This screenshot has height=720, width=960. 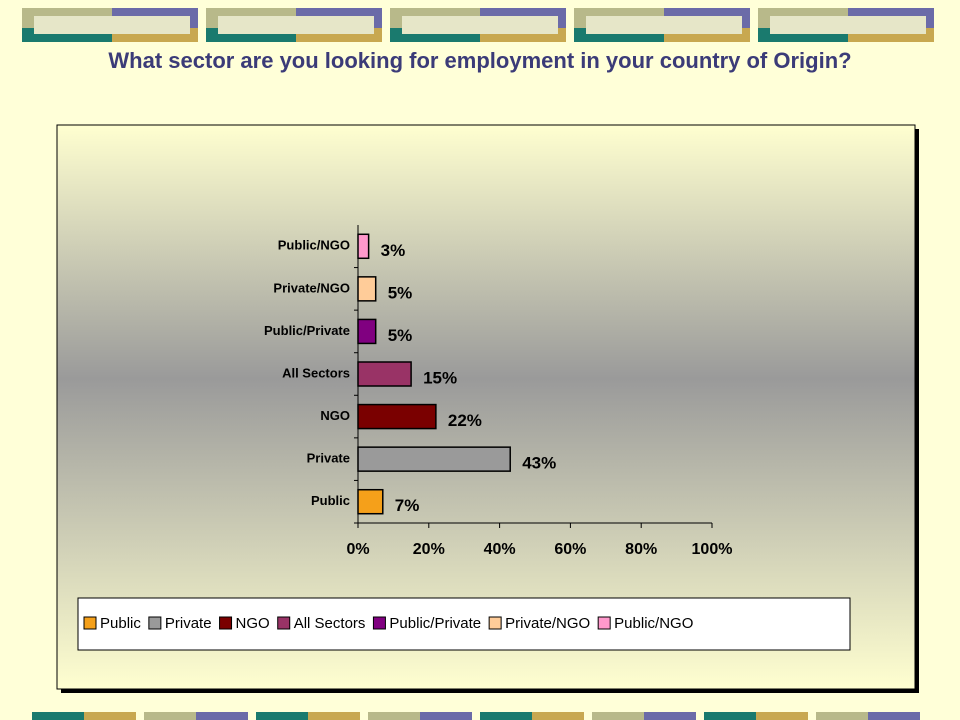 What do you see at coordinates (311, 287) in the screenshot?
I see `y-tick-label: Private/NGO` at bounding box center [311, 287].